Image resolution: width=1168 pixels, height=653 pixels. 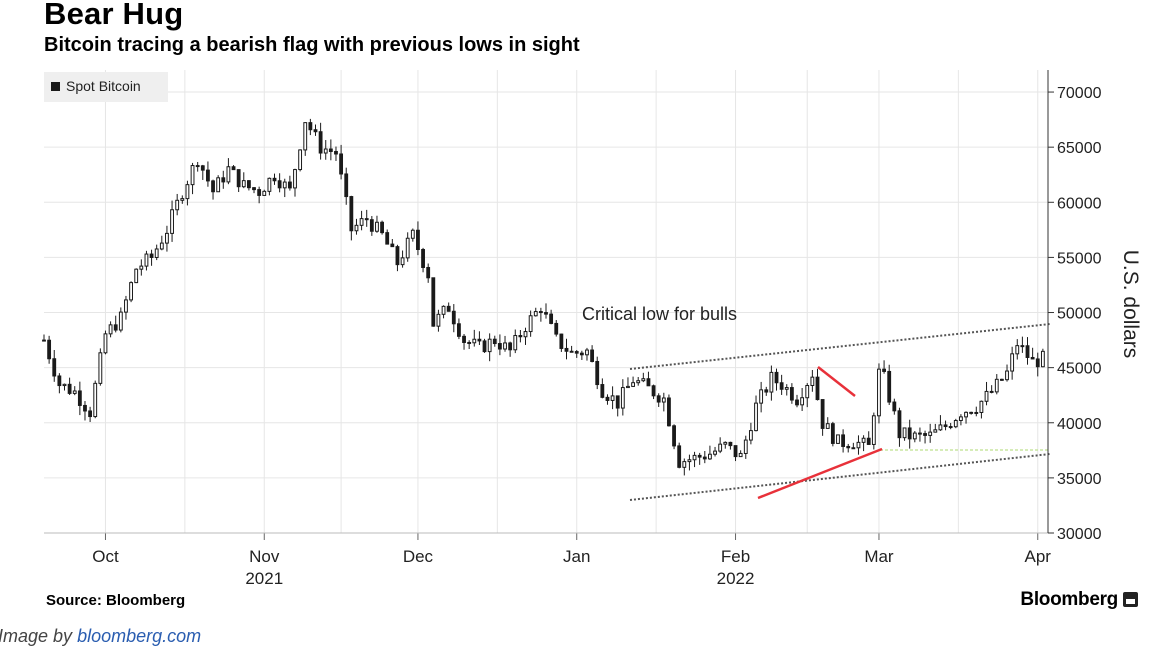 I want to click on source-note: Source: Bloomberg, so click(x=116, y=600).